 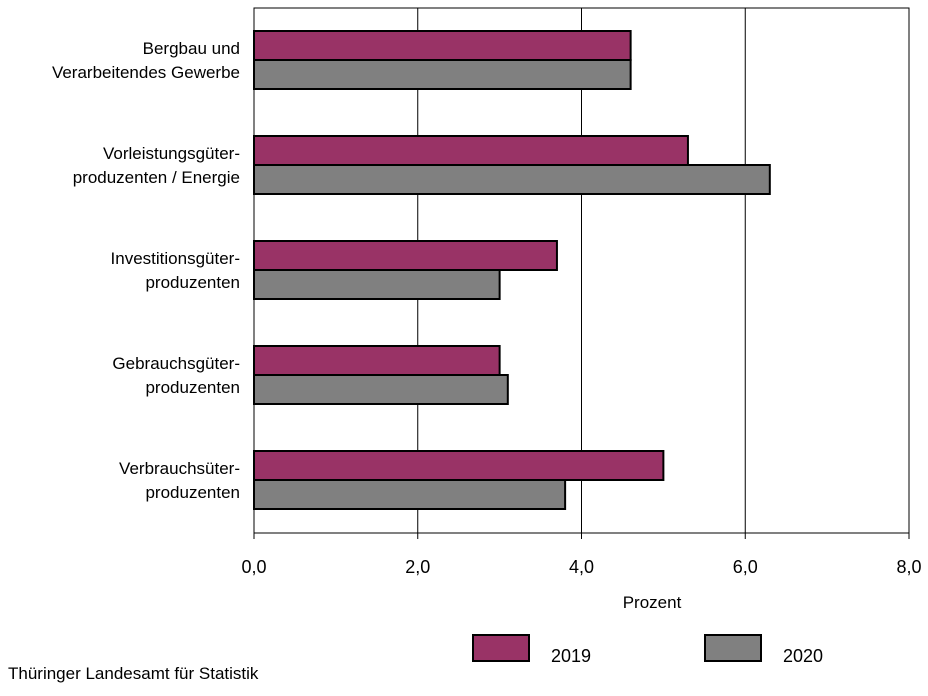 What do you see at coordinates (176, 363) in the screenshot?
I see `category-label-3-0: Gebrauchsgüter-` at bounding box center [176, 363].